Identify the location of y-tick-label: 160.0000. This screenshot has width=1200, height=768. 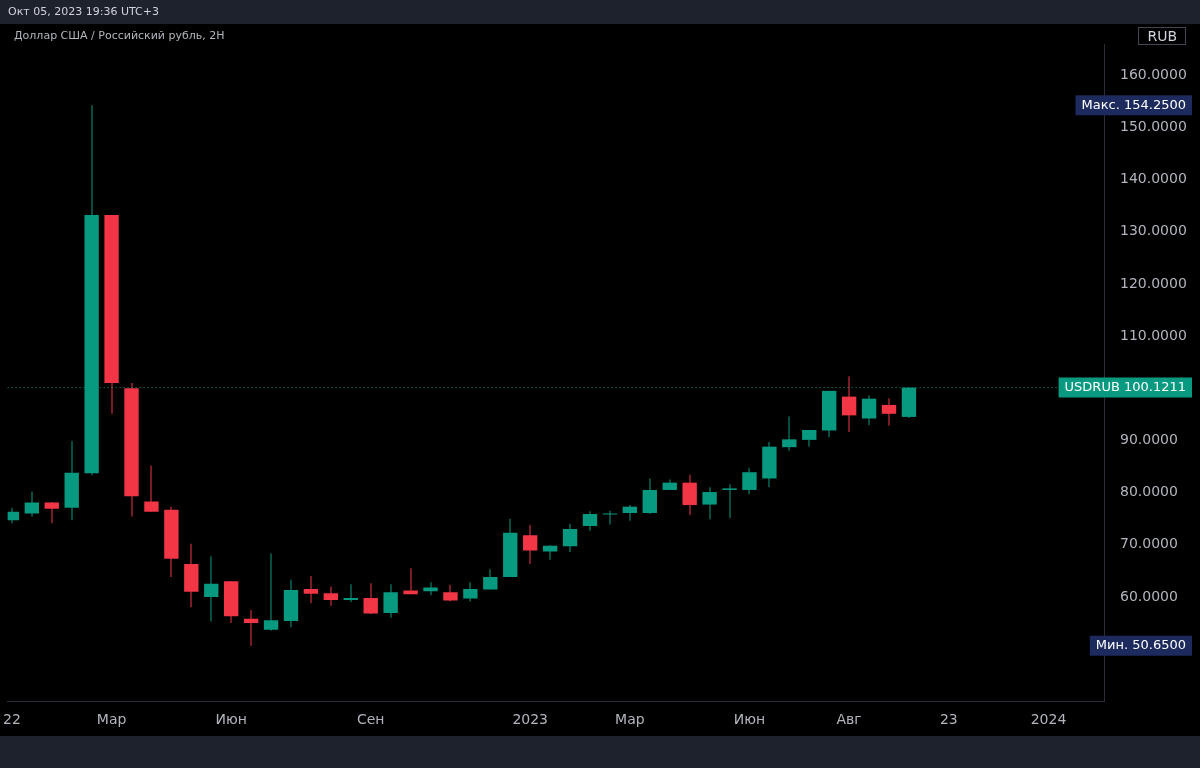
(1153, 73).